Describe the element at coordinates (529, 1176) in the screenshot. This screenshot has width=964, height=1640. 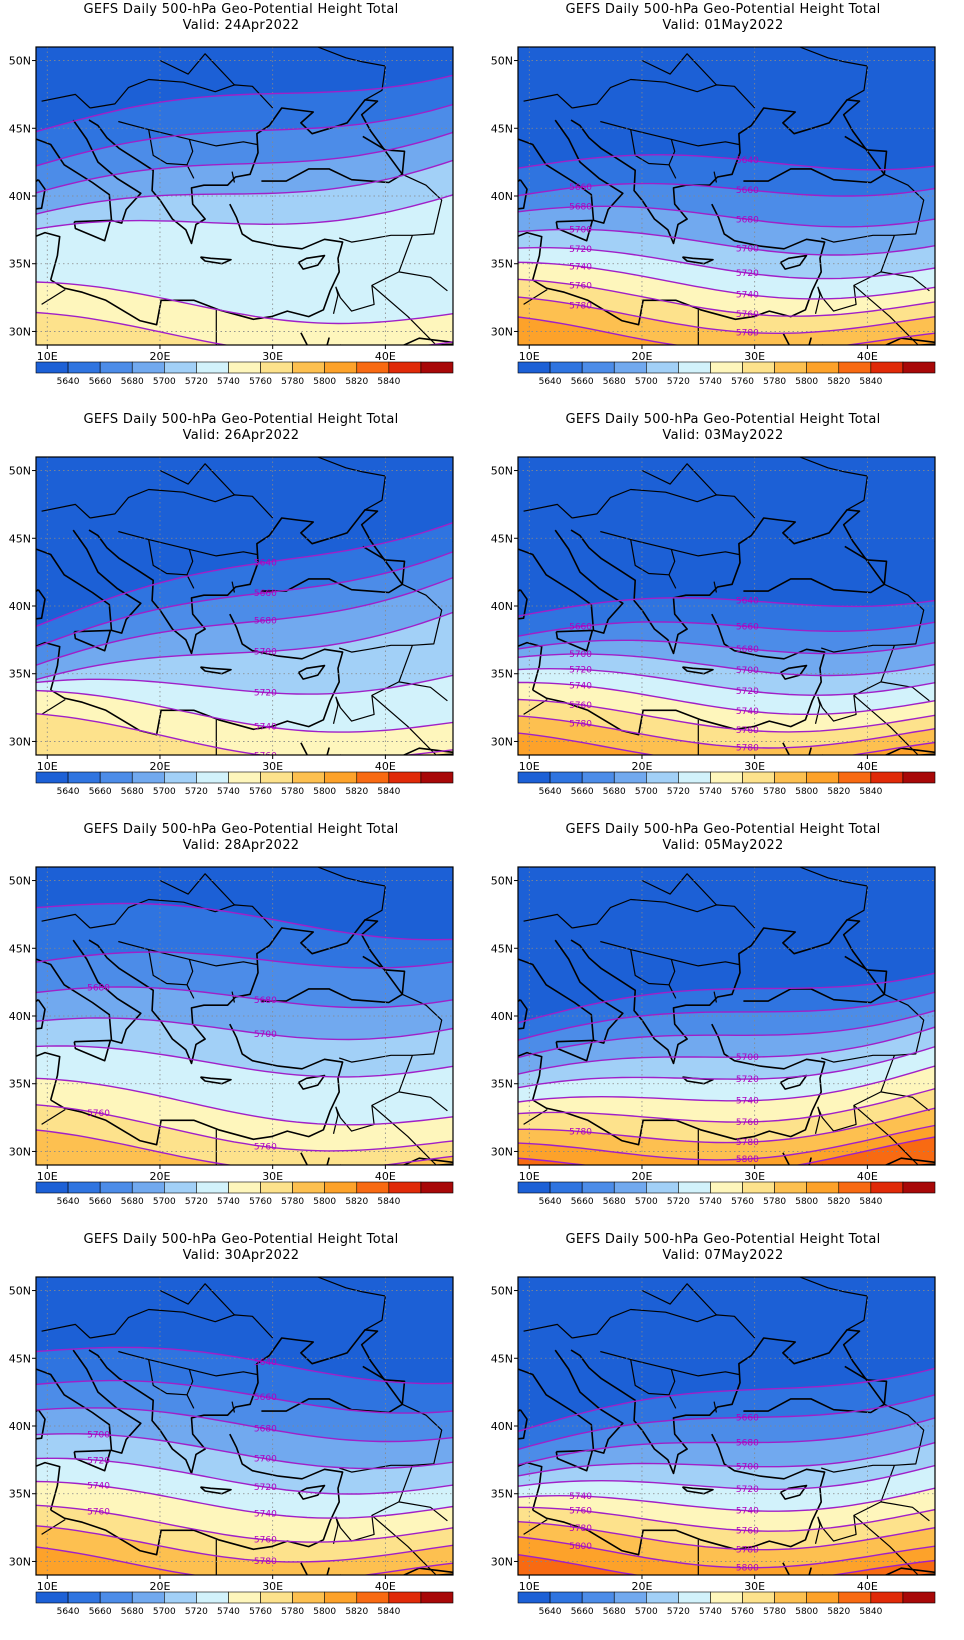
I see `lon-tick-label: 10E` at that location.